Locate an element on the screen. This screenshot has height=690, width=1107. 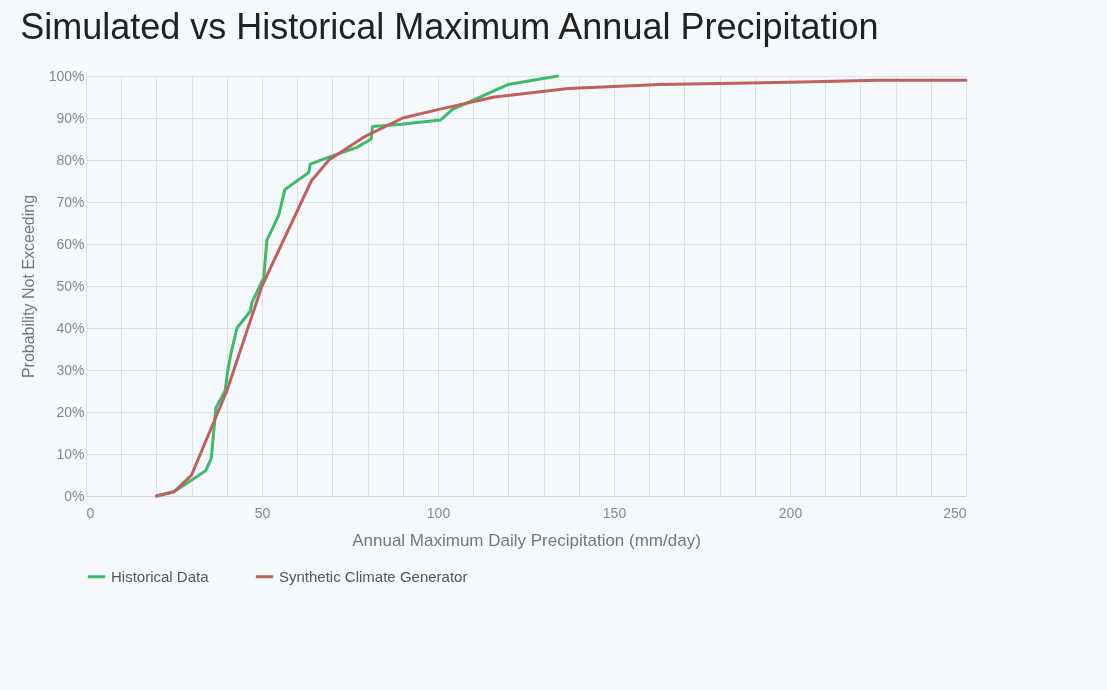
x-tick-label: 0 is located at coordinates (90, 512).